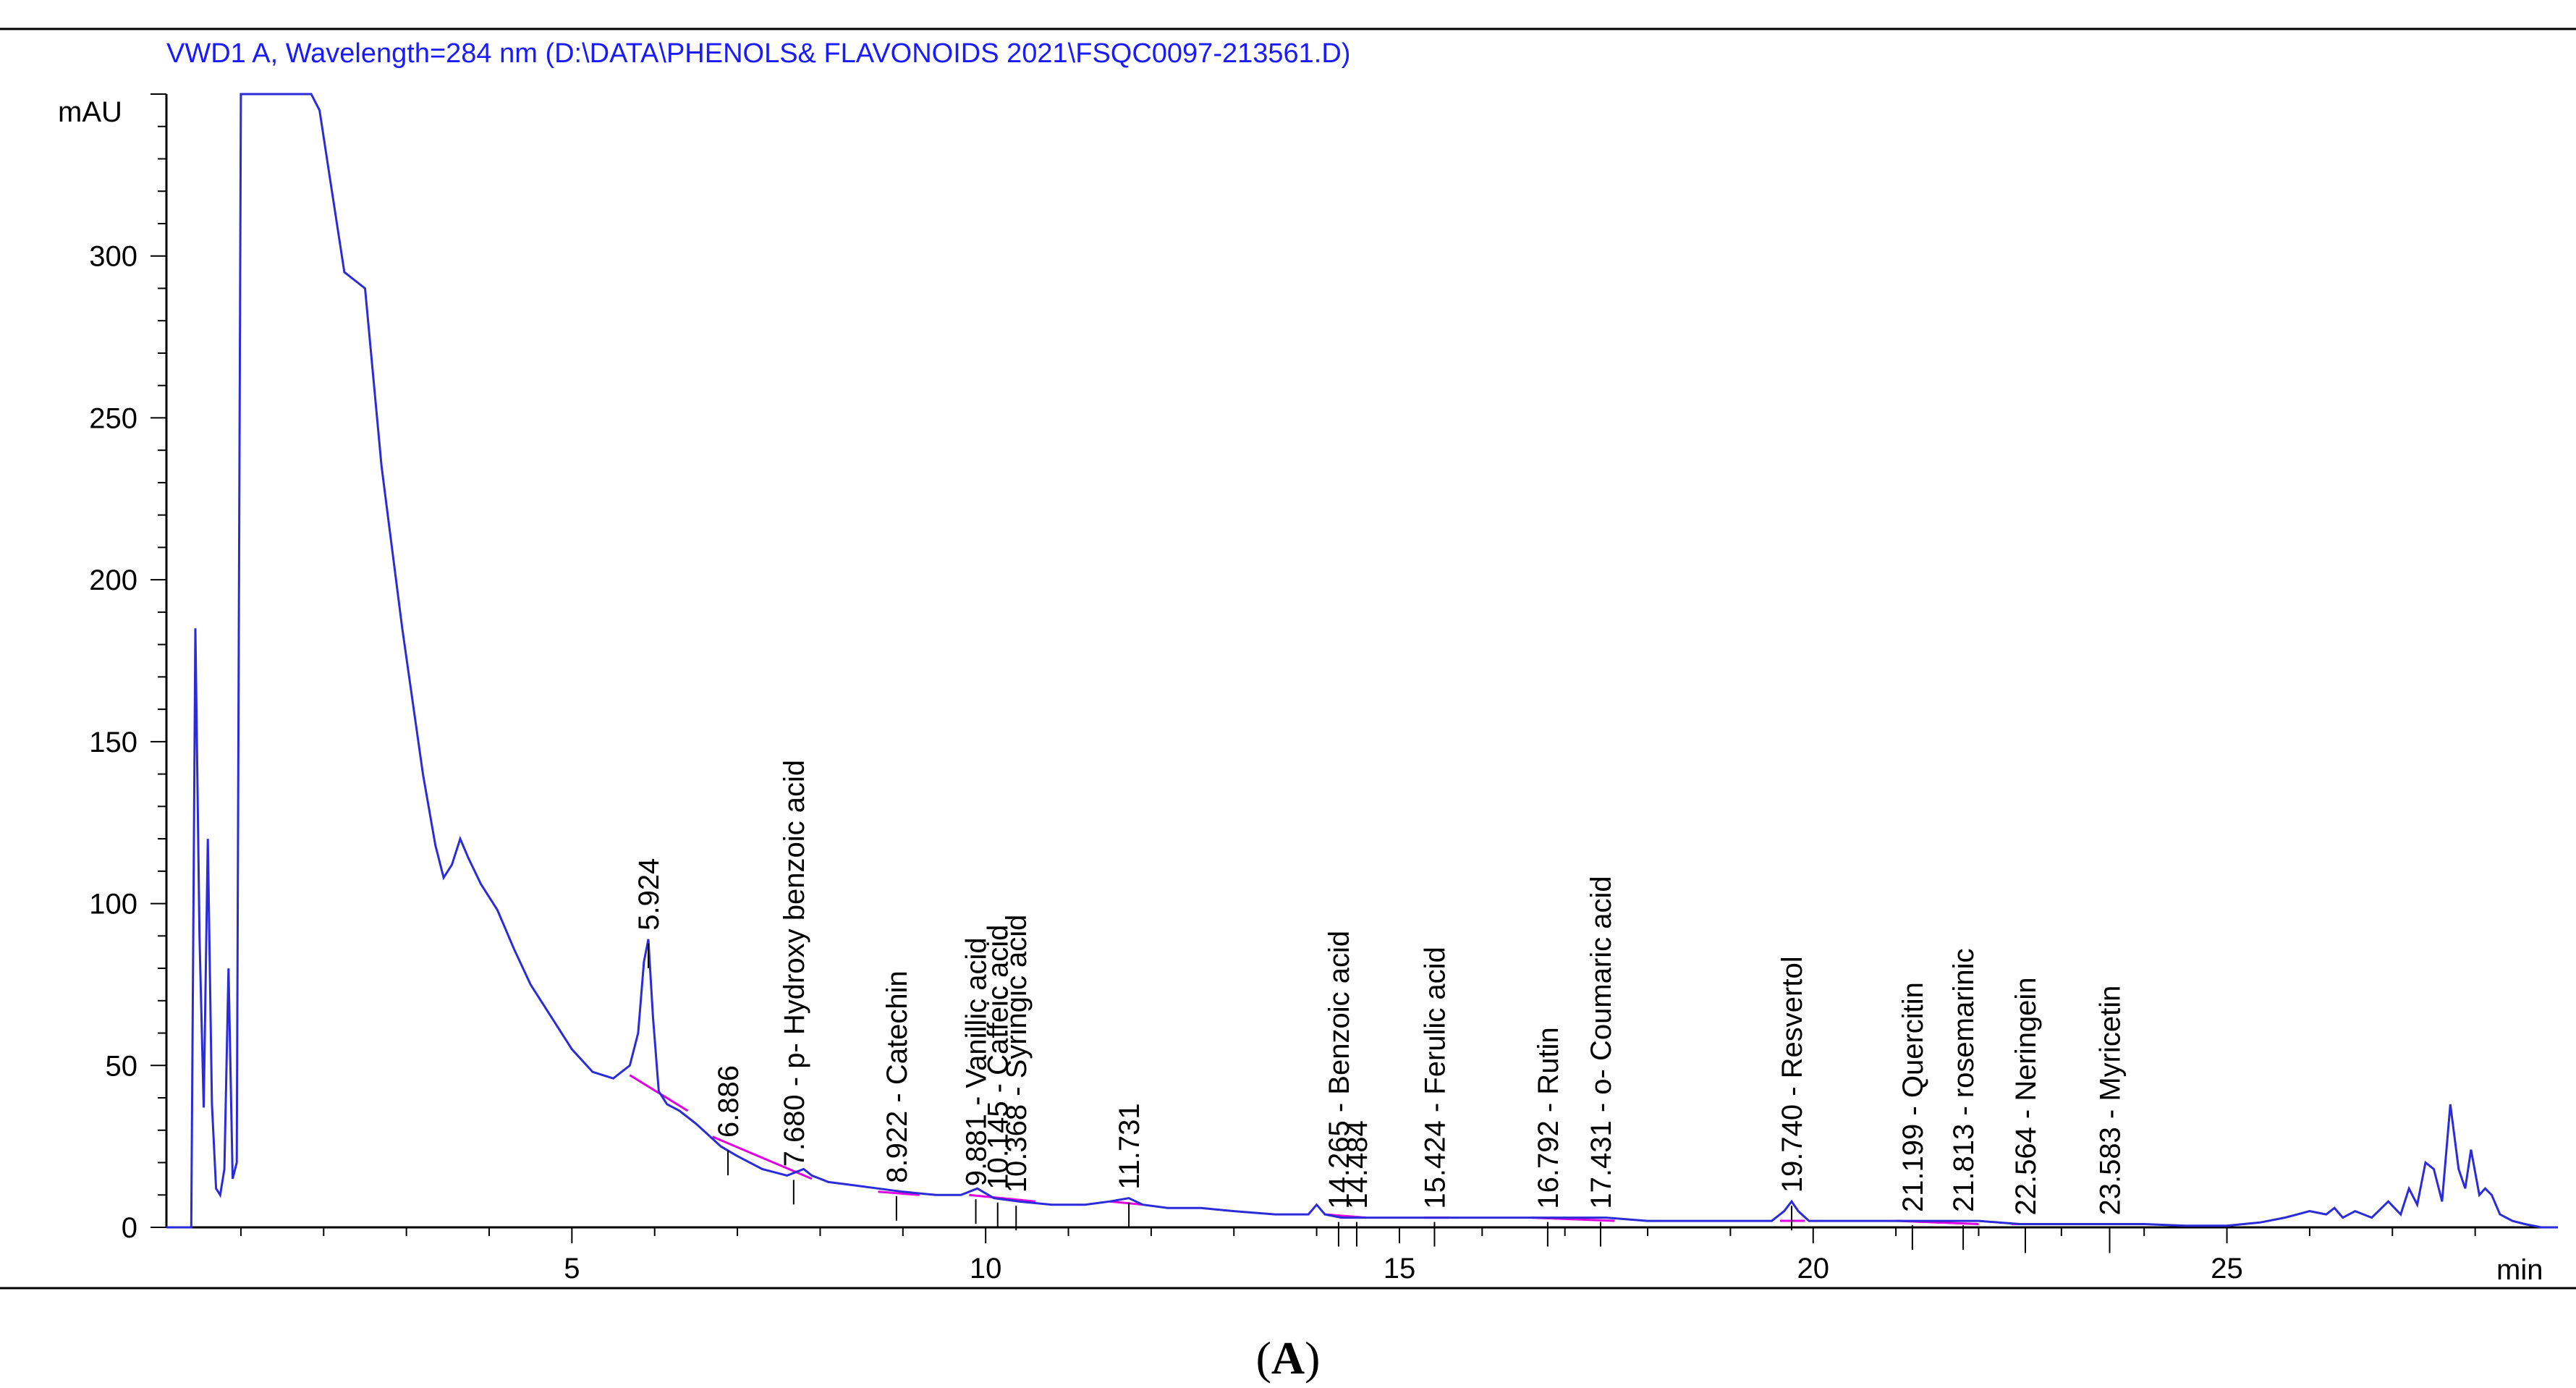  I want to click on peak-label: 5.924, so click(649, 894).